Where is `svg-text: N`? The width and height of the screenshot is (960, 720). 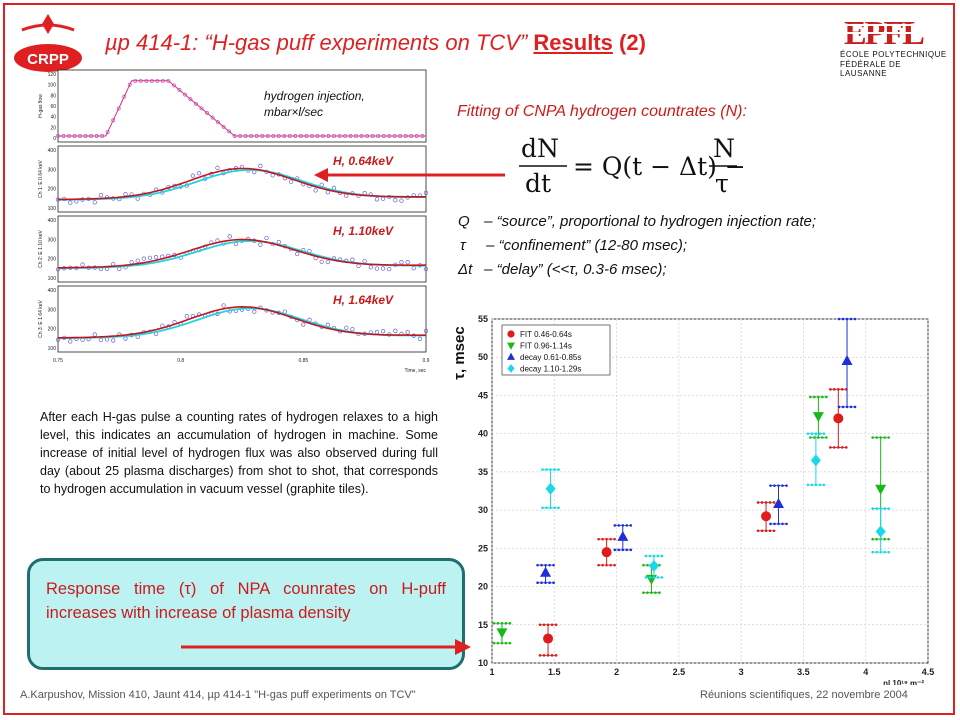
svg-text: N is located at coordinates (724, 148).